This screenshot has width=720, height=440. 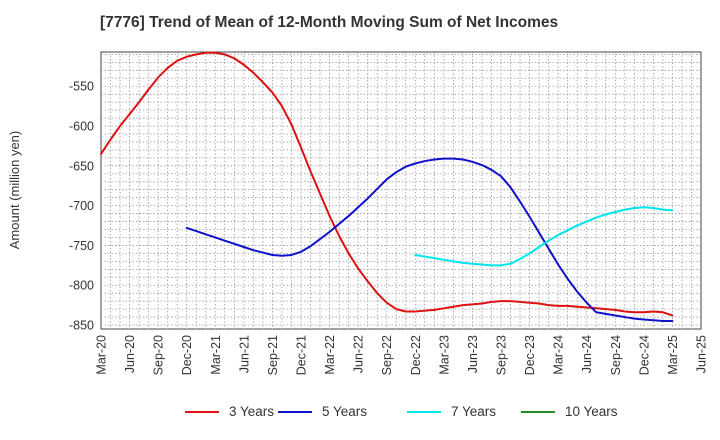 I want to click on y-tick-label: -850, so click(x=81, y=326).